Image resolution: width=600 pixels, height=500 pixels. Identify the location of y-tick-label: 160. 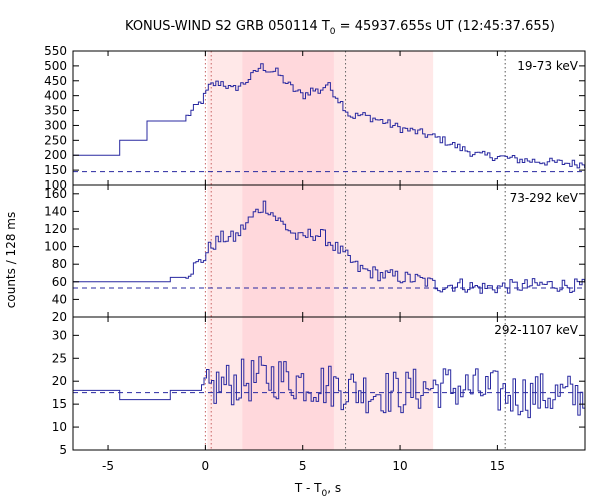
(55, 194).